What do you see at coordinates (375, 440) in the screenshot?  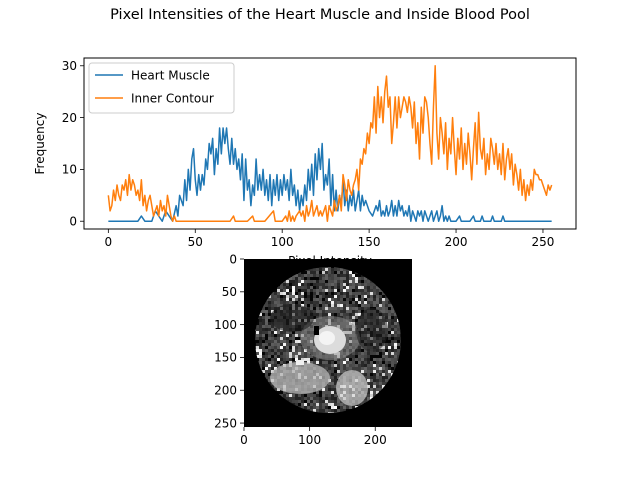 I see `image-x-tick-label: 200` at bounding box center [375, 440].